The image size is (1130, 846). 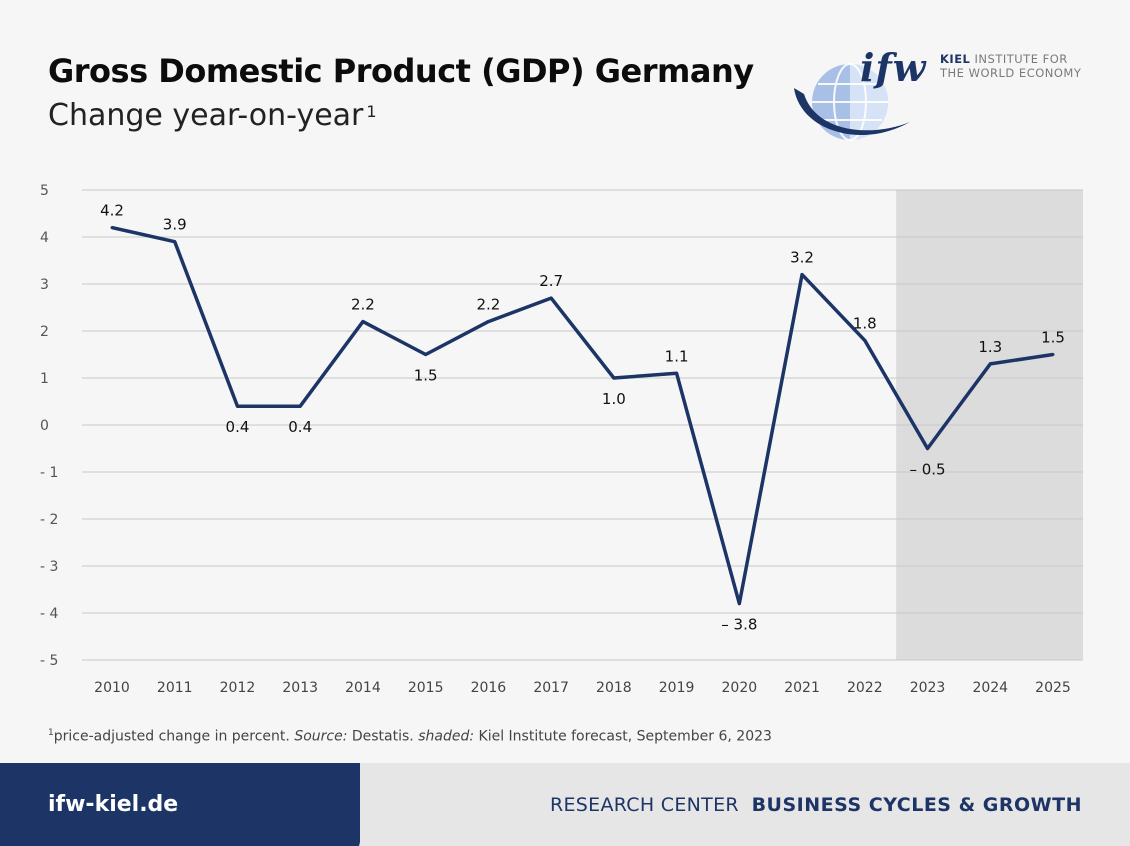 What do you see at coordinates (916, 805) in the screenshot?
I see `division-name: BUSINESS CYCLES & GROWTH` at bounding box center [916, 805].